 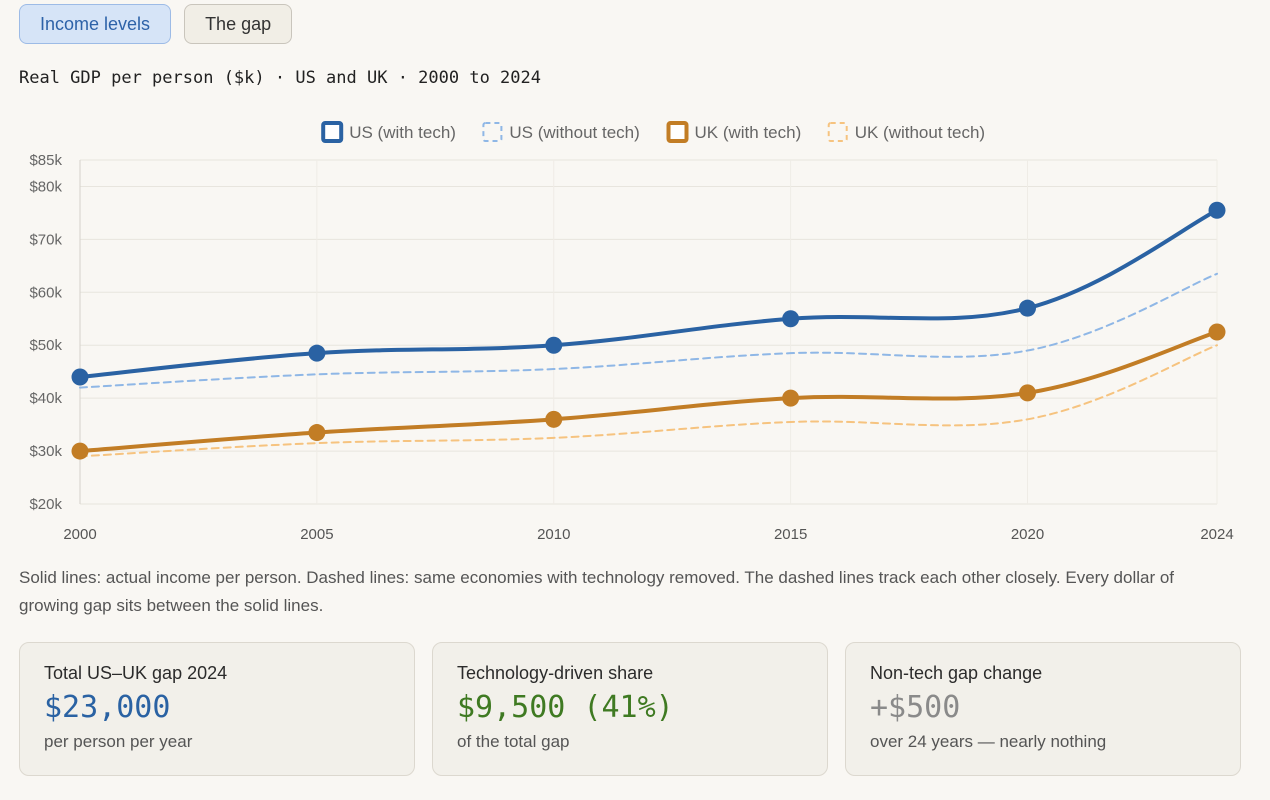 I want to click on x-tick-label: 2010, so click(x=553, y=534).